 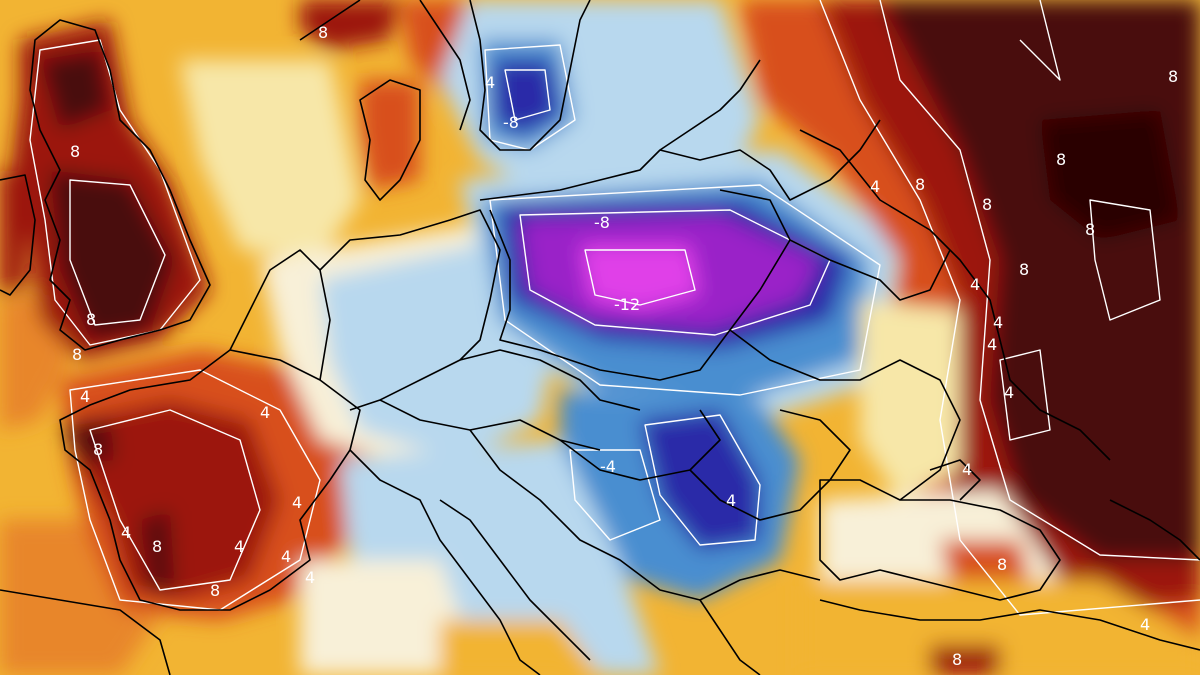 What do you see at coordinates (955, 295) in the screenshot?
I see `border-russia-east` at bounding box center [955, 295].